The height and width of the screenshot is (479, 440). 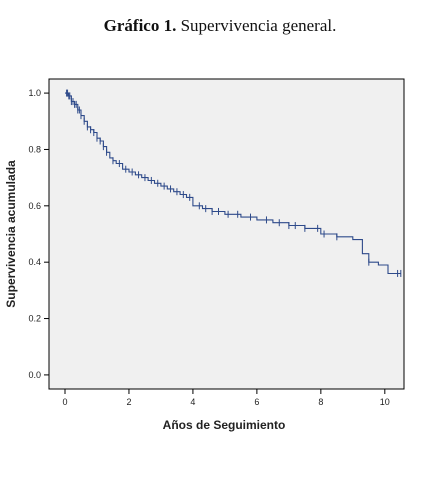 I want to click on x-tick-label: 0, so click(x=64, y=402).